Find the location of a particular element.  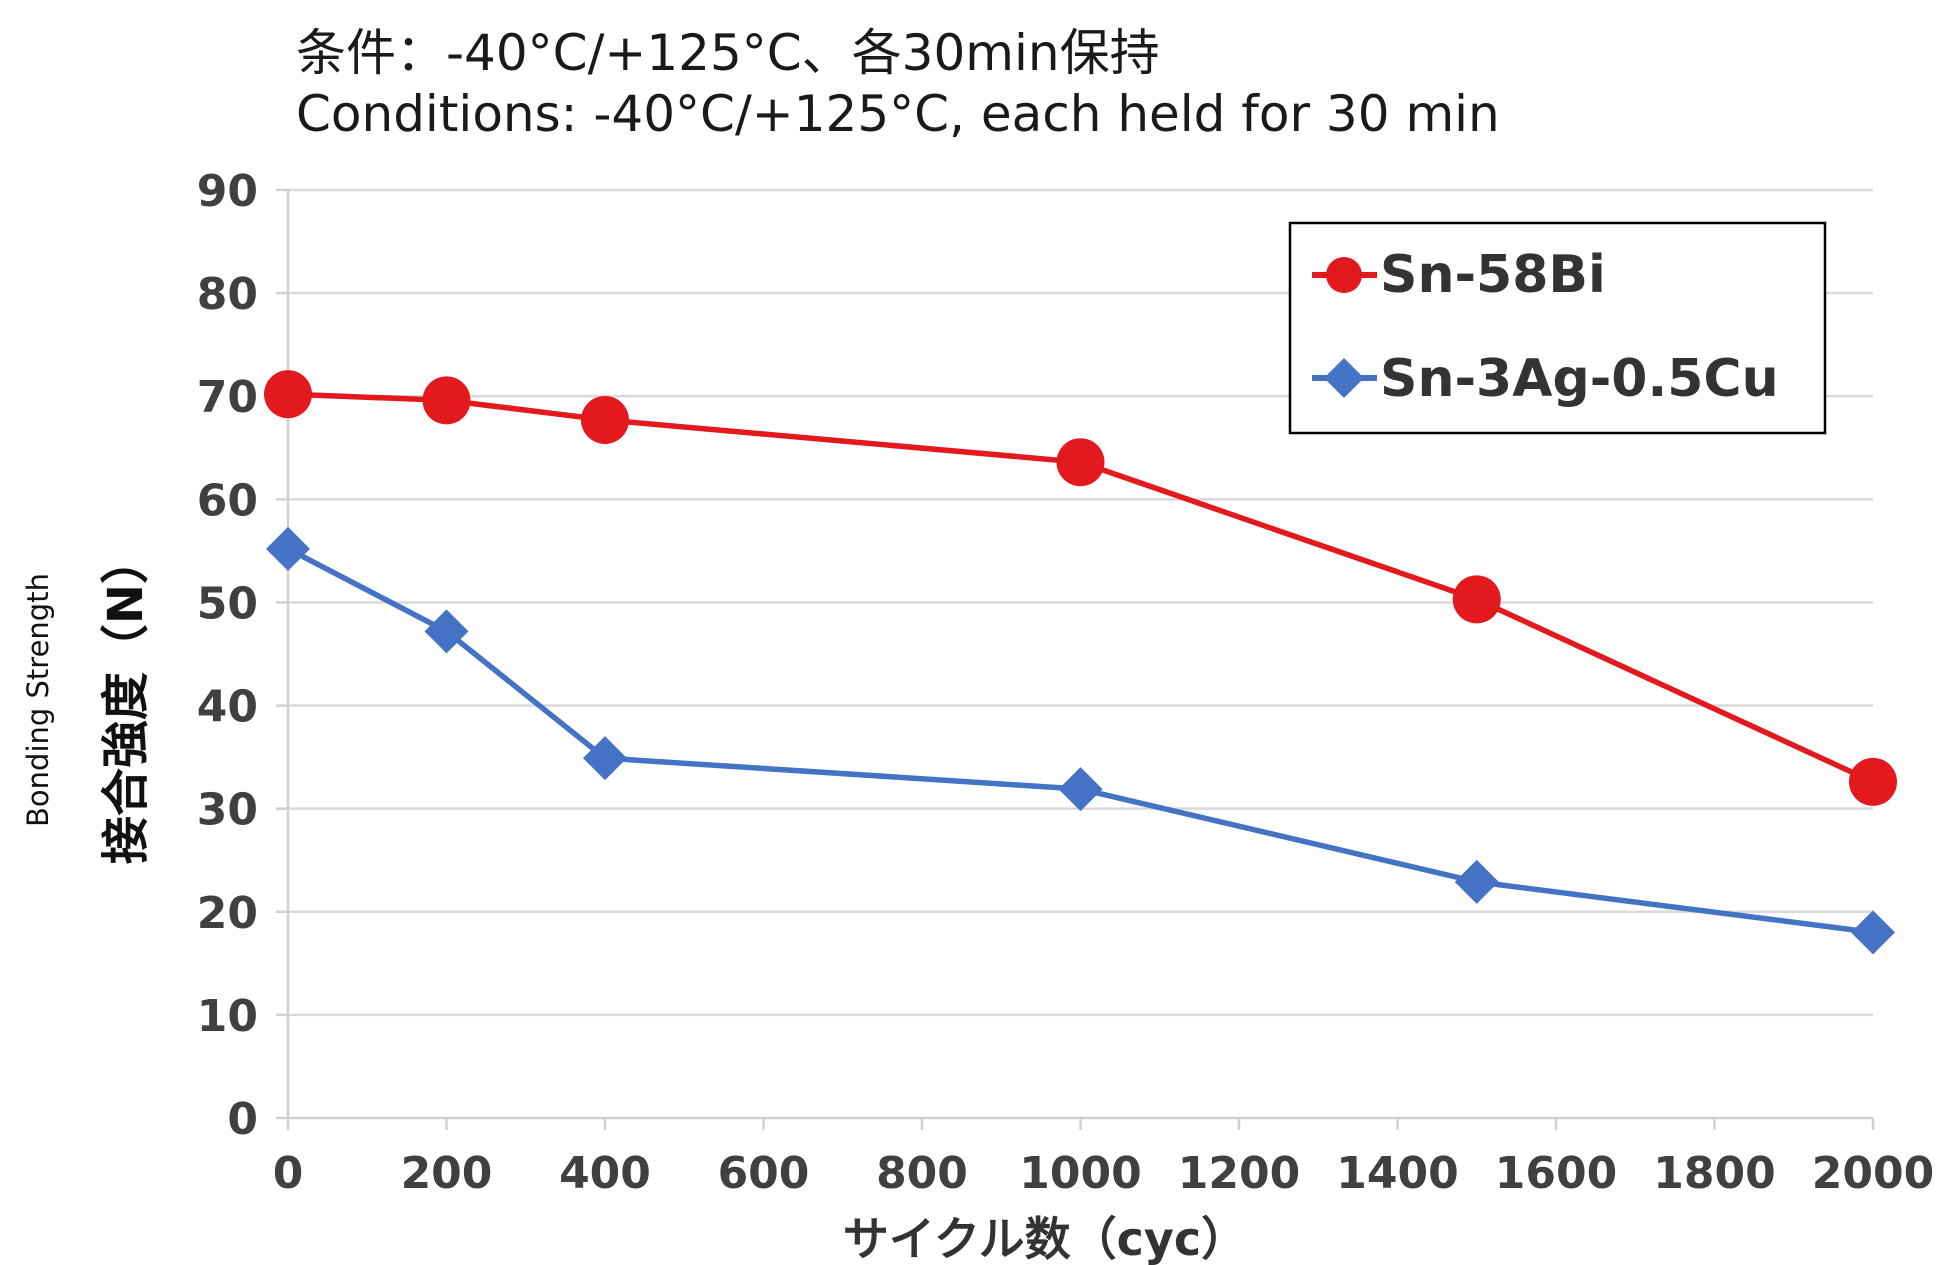

legend-marker-snagcu is located at coordinates (1344, 378).